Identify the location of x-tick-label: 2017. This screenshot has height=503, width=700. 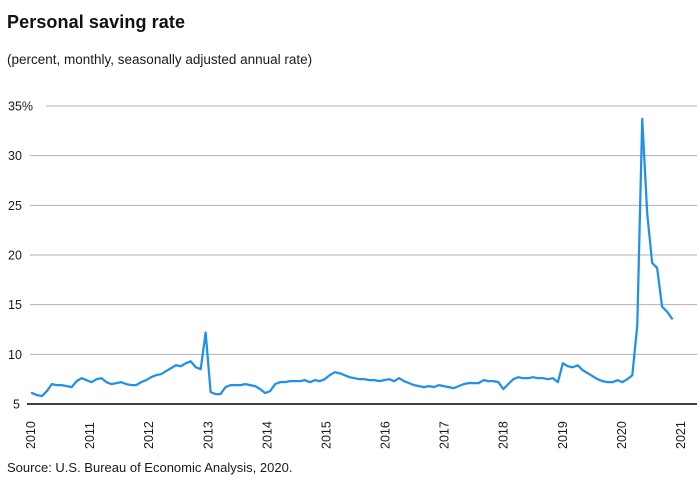
(445, 435).